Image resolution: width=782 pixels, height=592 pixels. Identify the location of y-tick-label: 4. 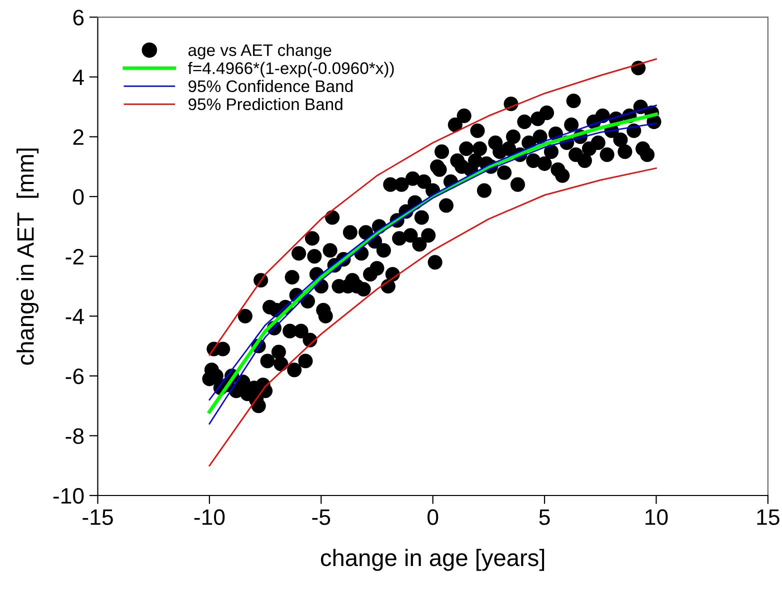
(78, 78).